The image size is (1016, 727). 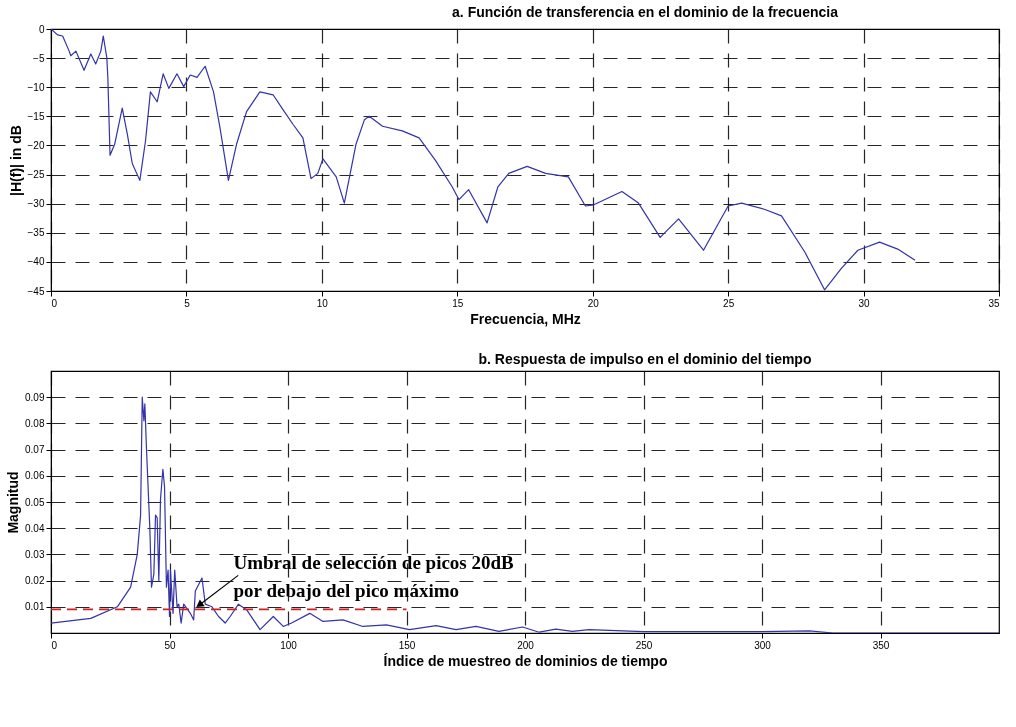 What do you see at coordinates (645, 359) in the screenshot?
I see `chart-title: b. Respuesta de impulso en el dominio del tiempo` at bounding box center [645, 359].